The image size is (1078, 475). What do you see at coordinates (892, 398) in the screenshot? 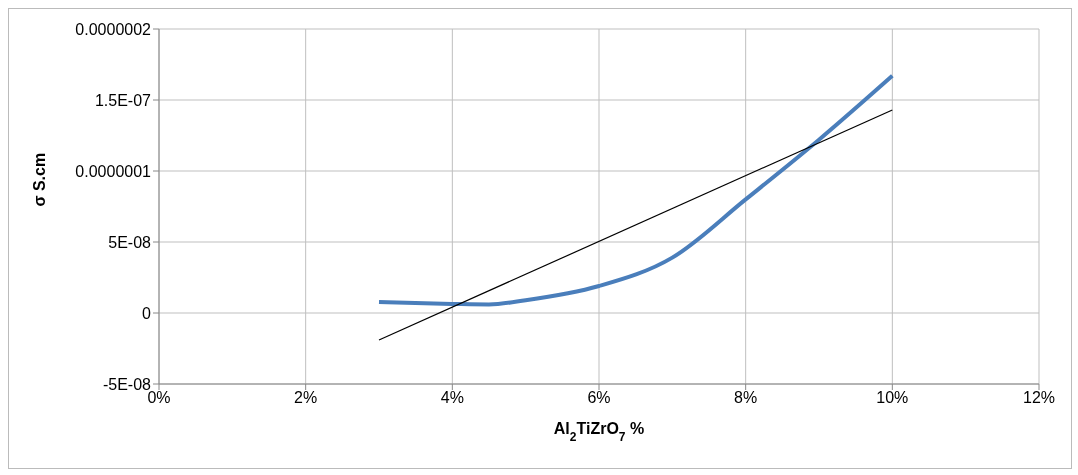
I see `x-tick-label: 10%` at bounding box center [892, 398].